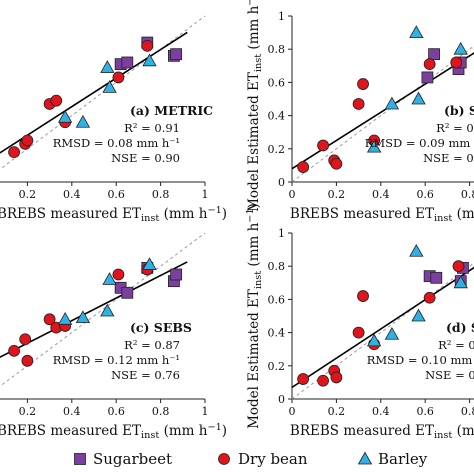 The height and width of the screenshot is (474, 474). What do you see at coordinates (205, 411) in the screenshot?
I see `x-tick-label: 1` at bounding box center [205, 411].